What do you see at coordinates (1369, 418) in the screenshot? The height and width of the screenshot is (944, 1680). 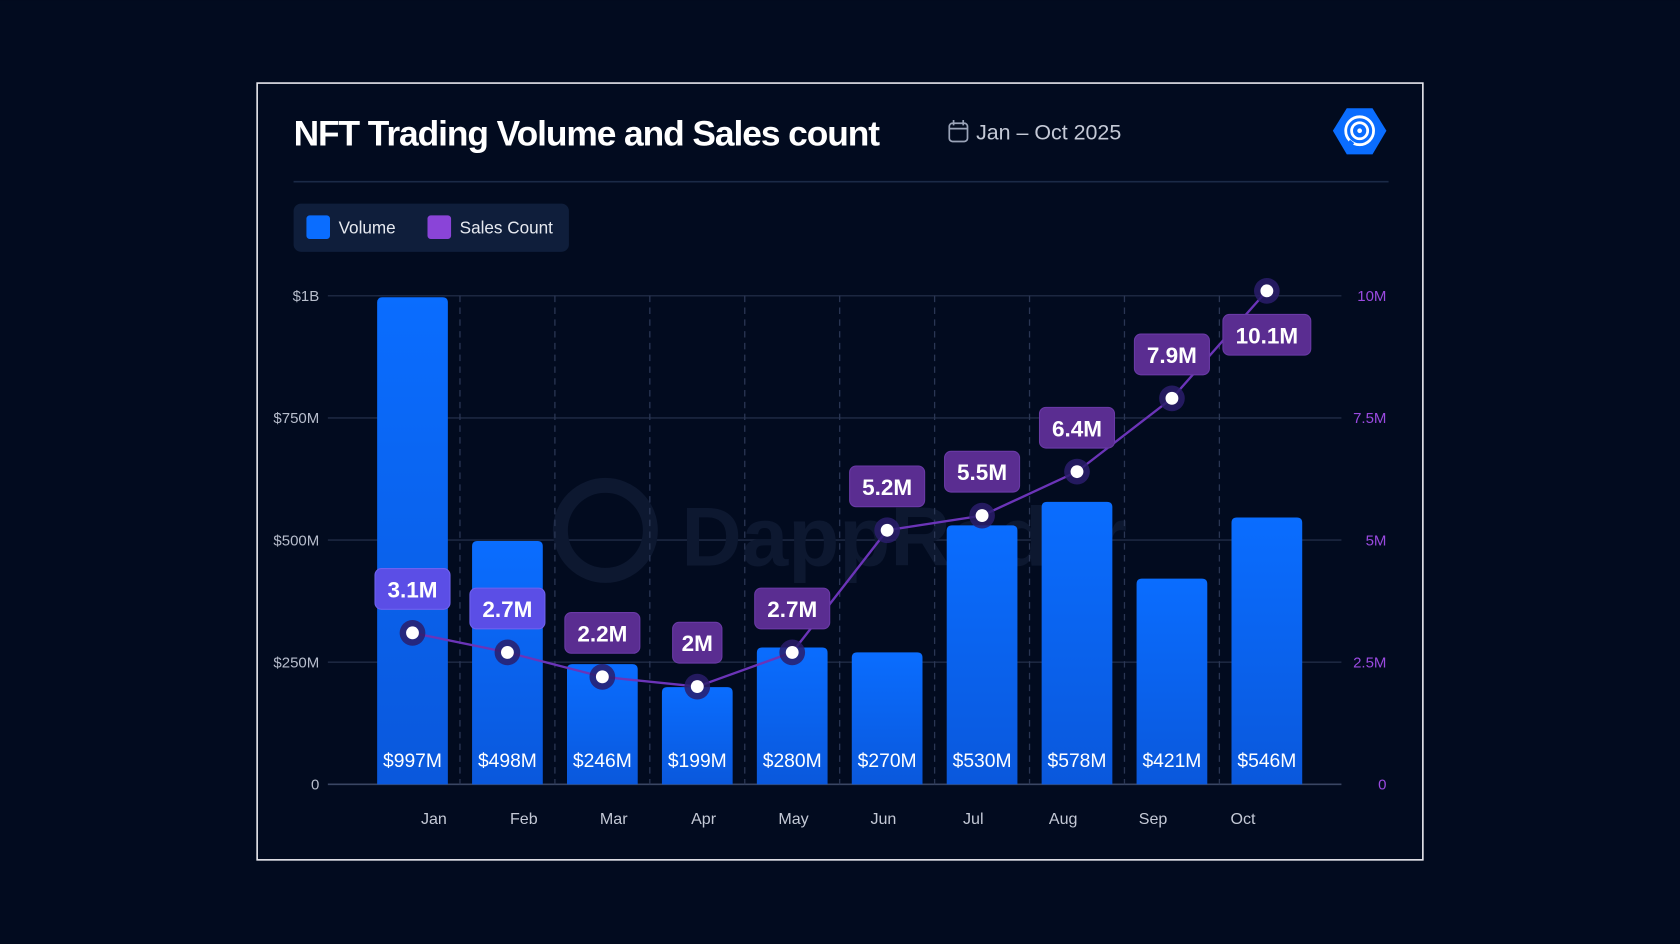 I see `right-axis-tick: 7.5M` at bounding box center [1369, 418].